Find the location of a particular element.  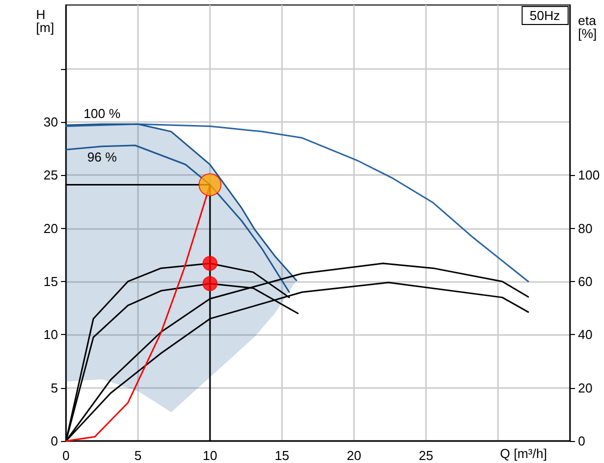

y2-tick-label: 40 is located at coordinates (585, 334).